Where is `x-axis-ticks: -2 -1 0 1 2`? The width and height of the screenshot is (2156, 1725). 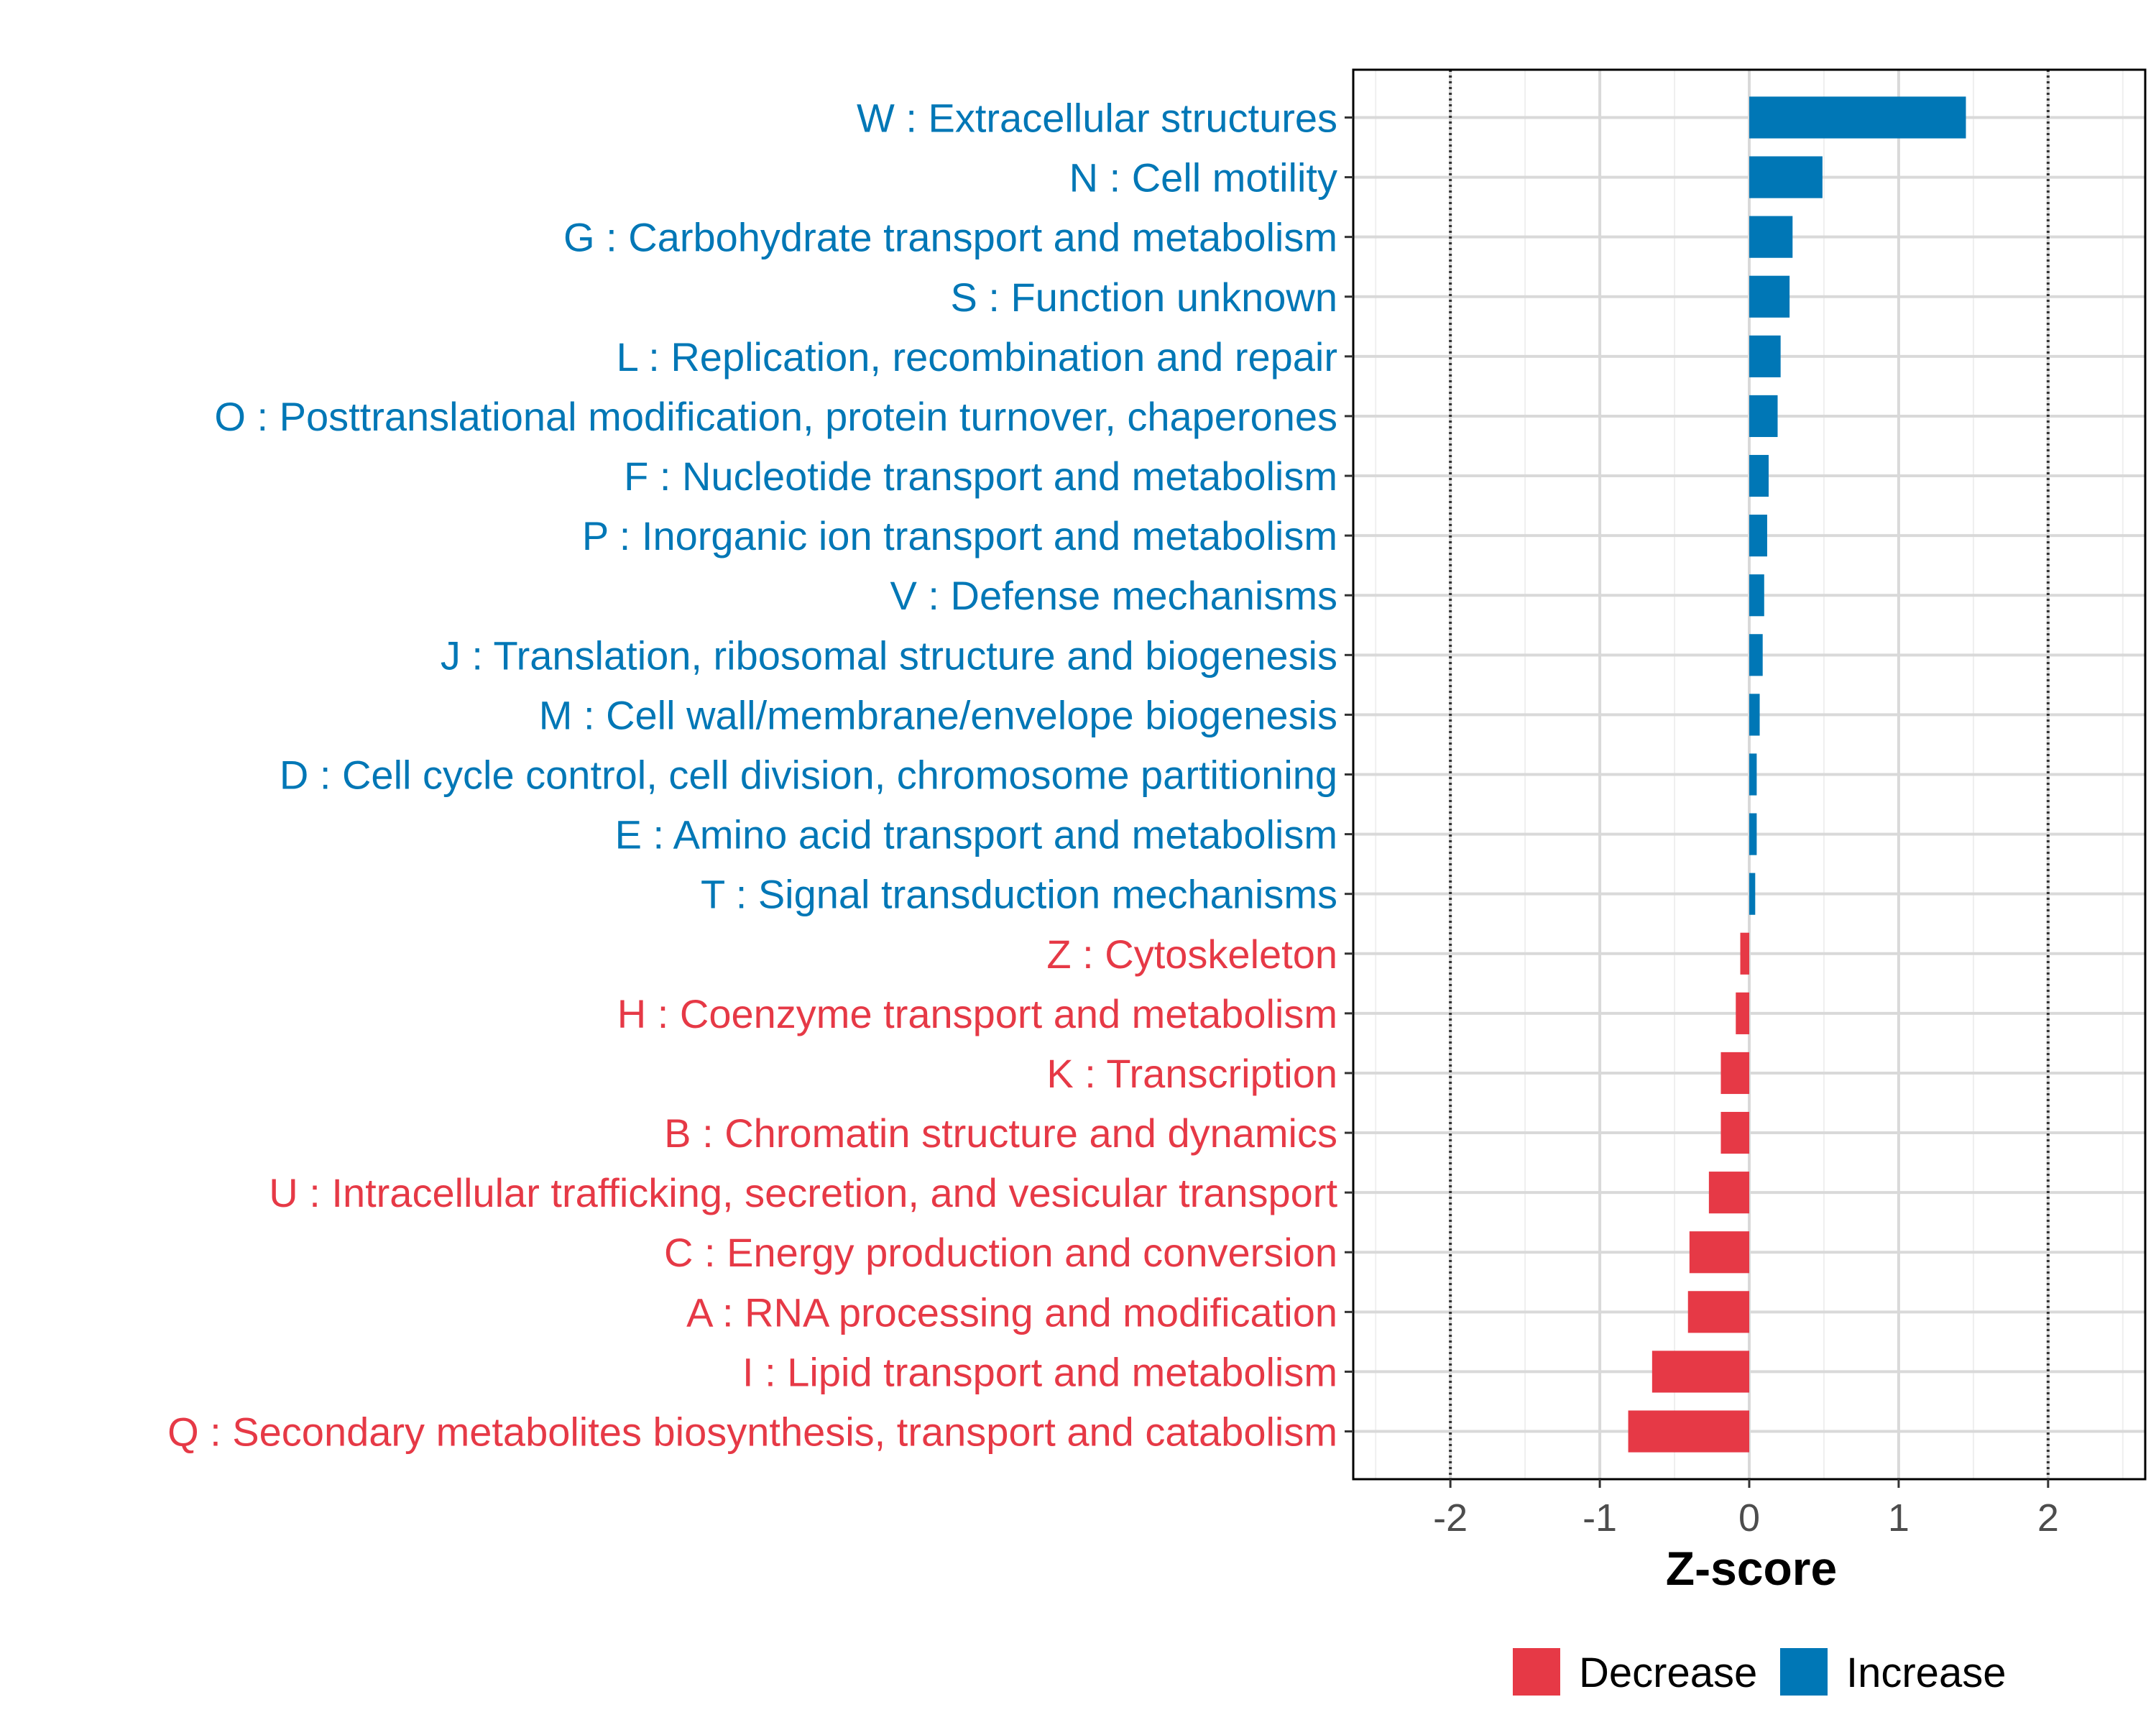
x-axis-ticks: -2 -1 0 1 2 is located at coordinates (1746, 1509).